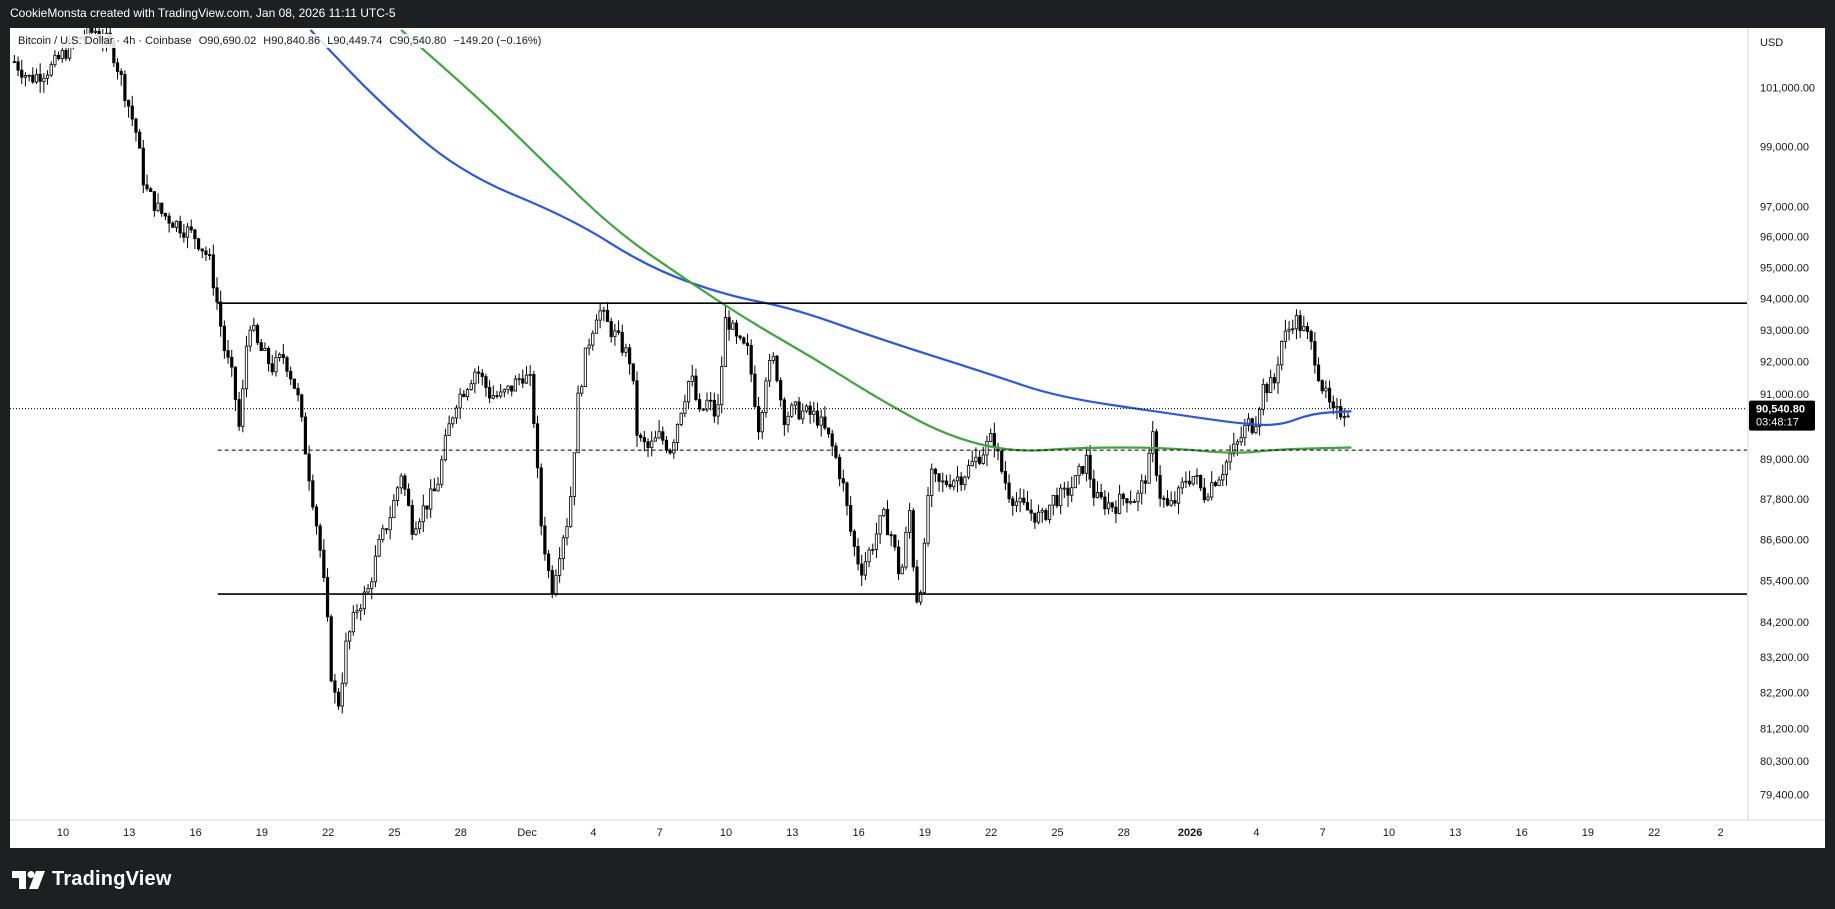 The image size is (1835, 909). I want to click on y-tick-label: 89,000.00, so click(1784, 460).